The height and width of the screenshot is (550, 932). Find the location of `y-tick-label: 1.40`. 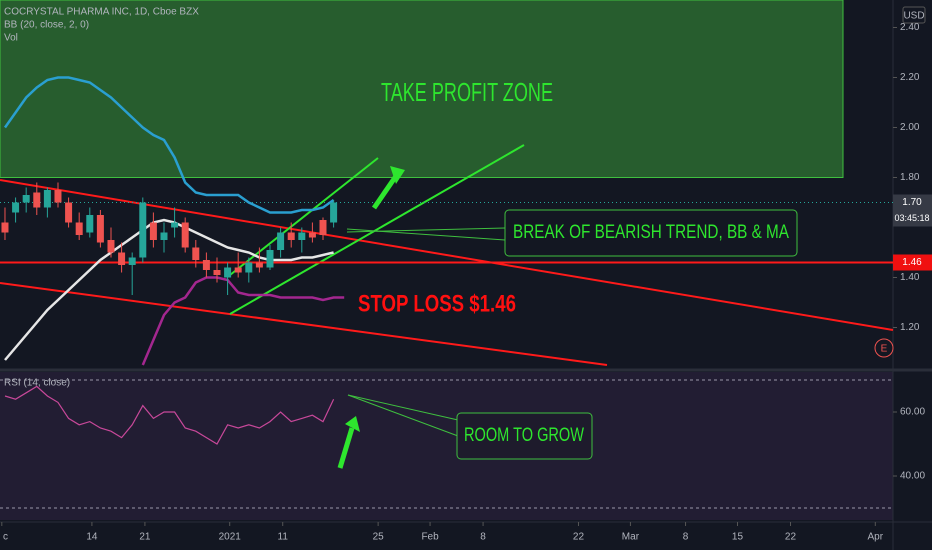

y-tick-label: 1.40 is located at coordinates (910, 277).